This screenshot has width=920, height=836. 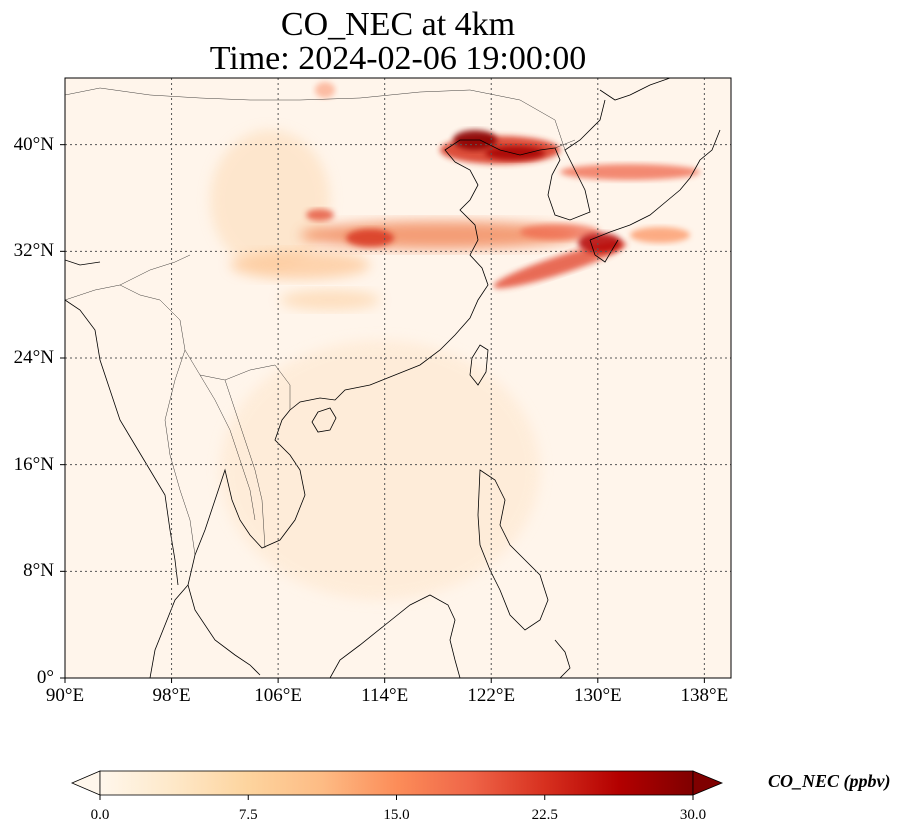 I want to click on longitude-tick-label: 130°E, so click(x=597, y=695).